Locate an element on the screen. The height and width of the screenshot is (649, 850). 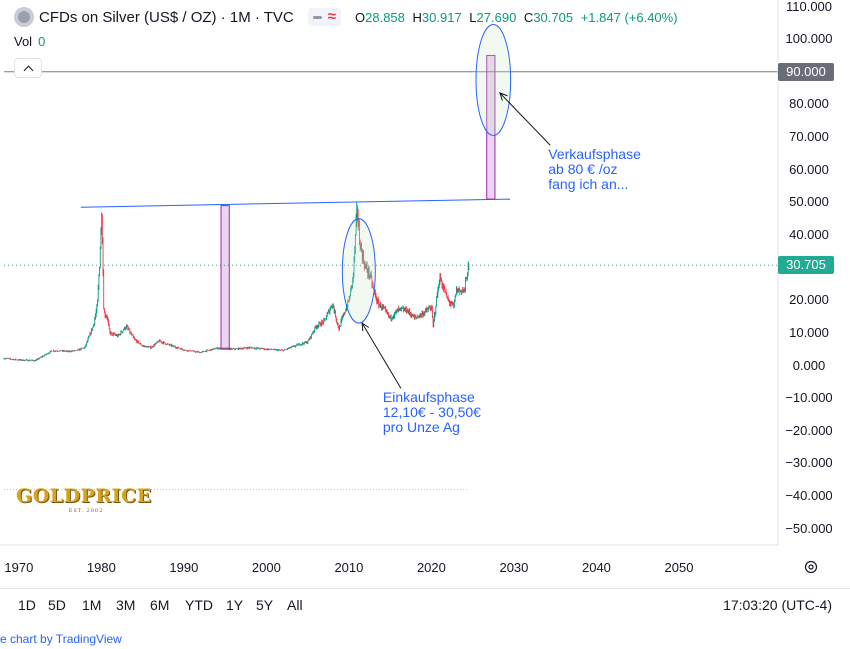
range-button-1d: 1D is located at coordinates (27, 605).